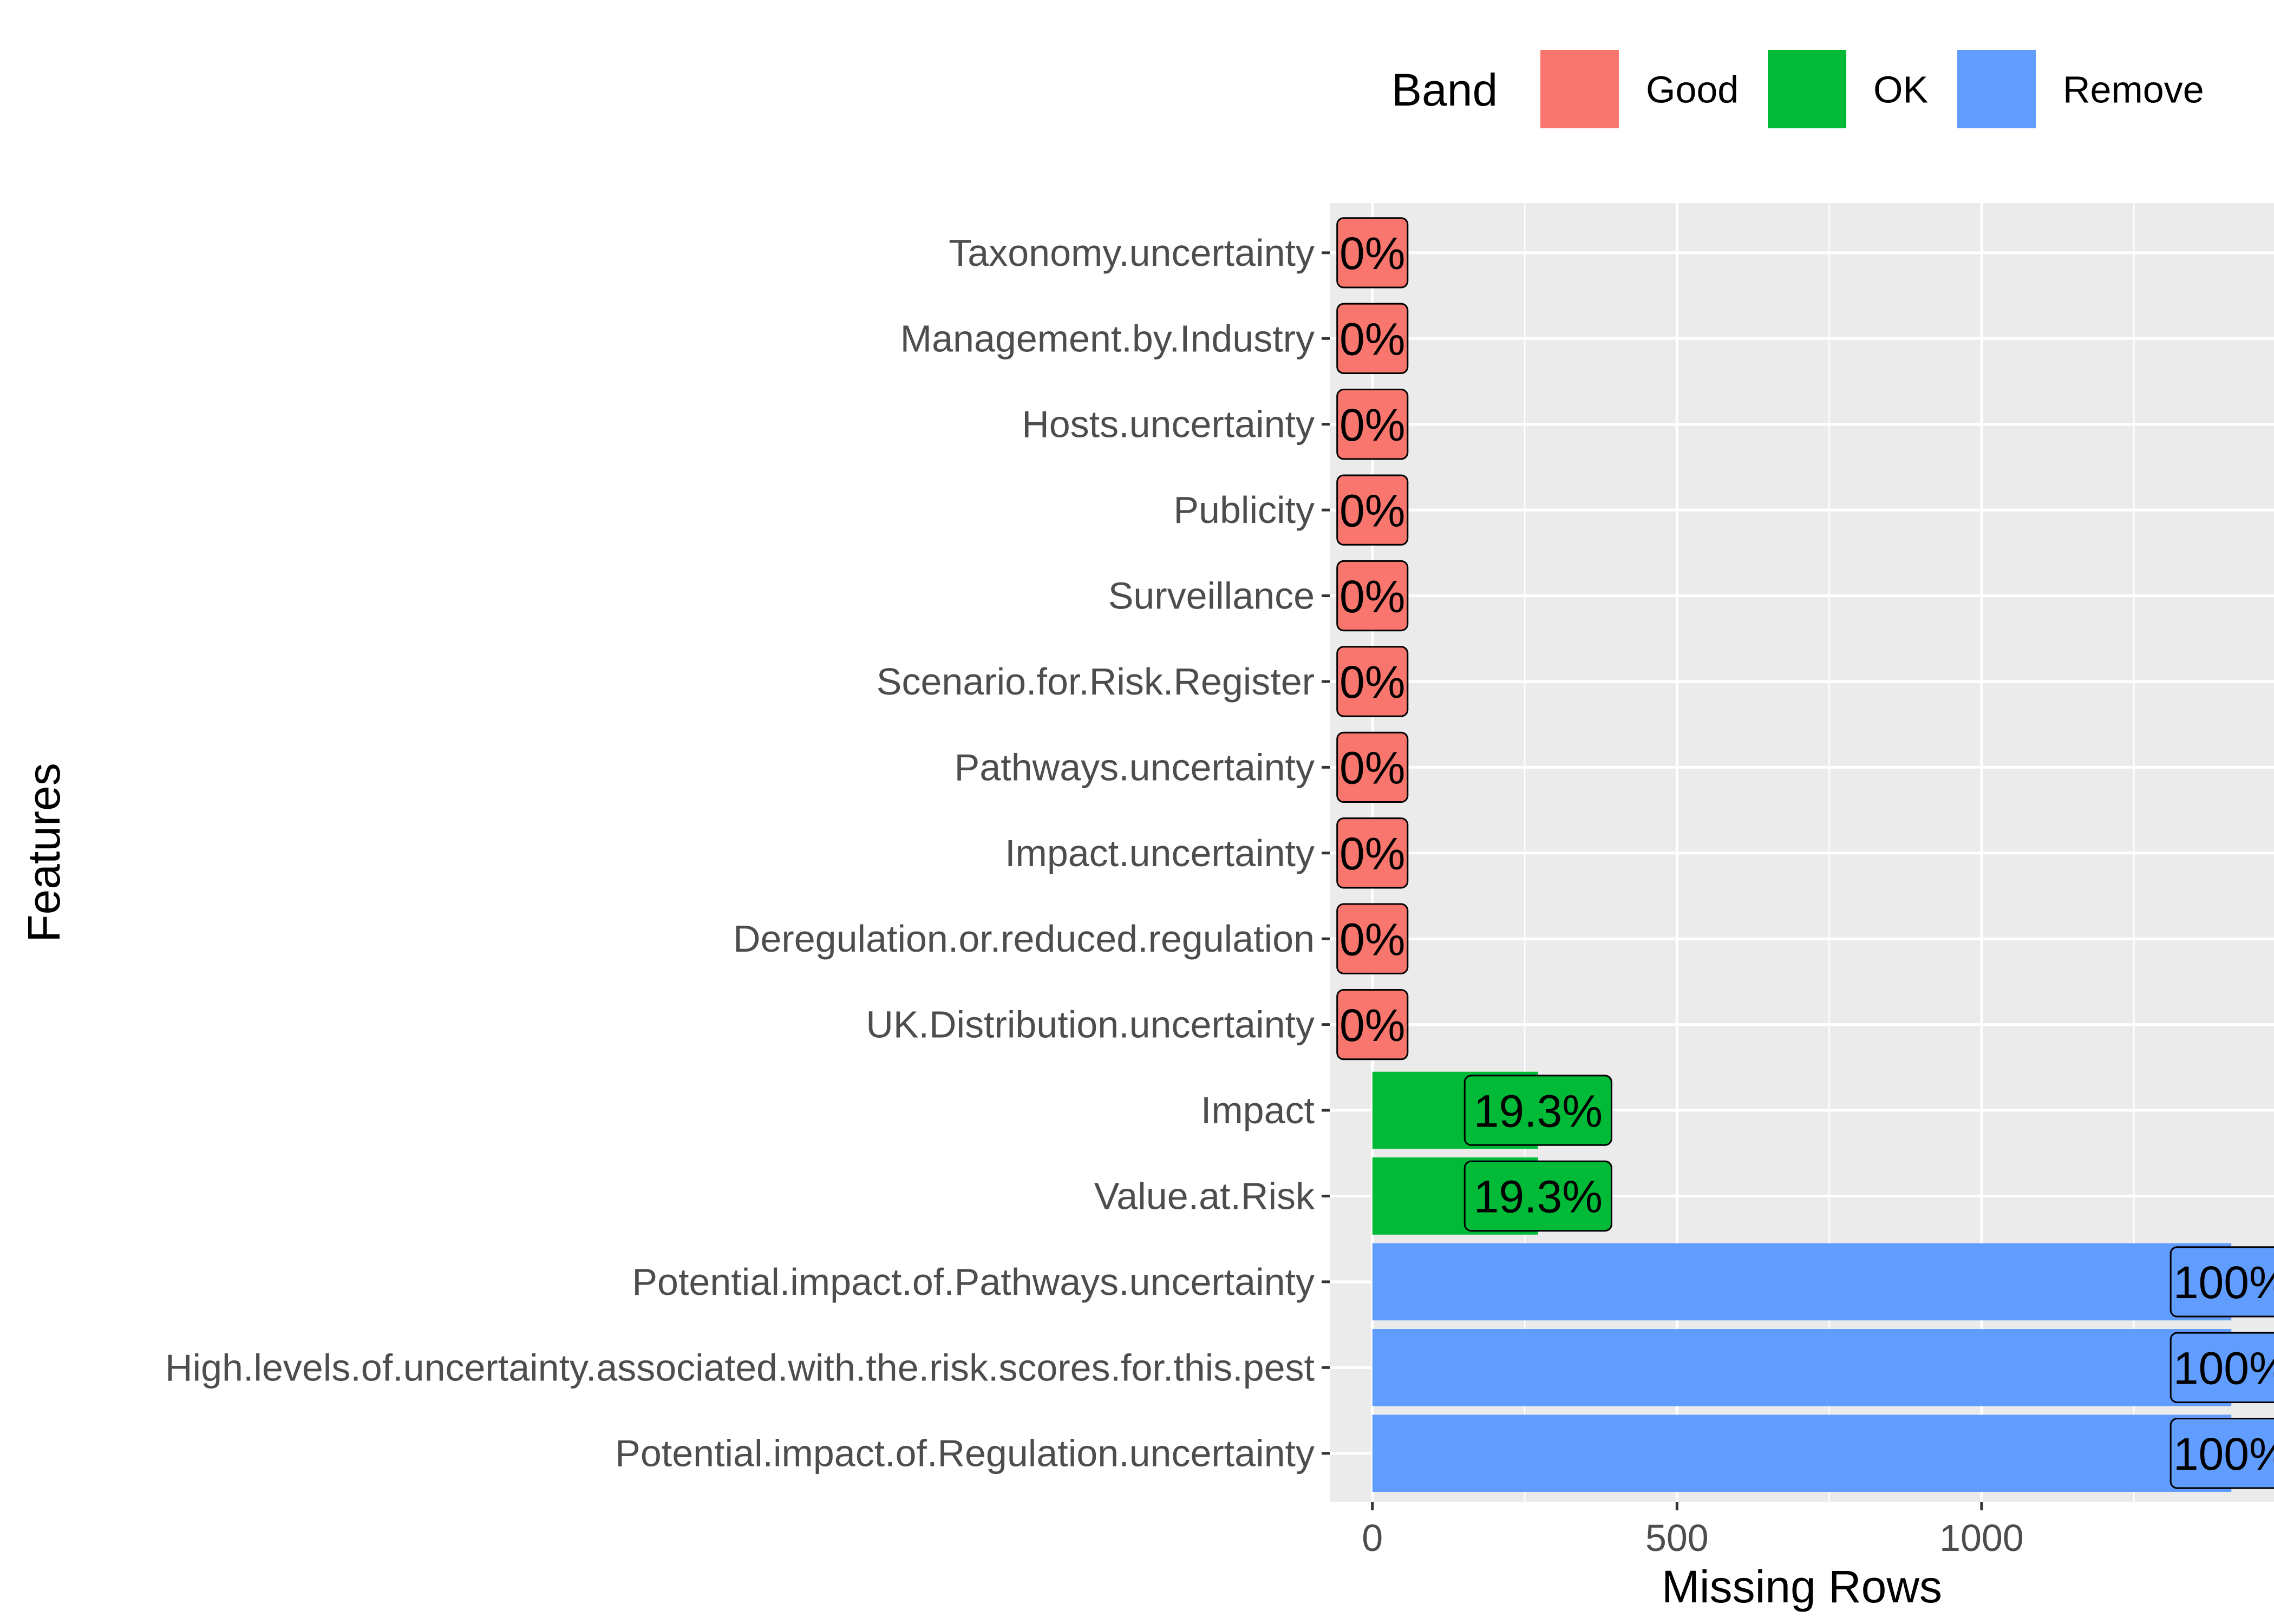 This screenshot has height=1624, width=2274. Describe the element at coordinates (1212, 596) in the screenshot. I see `y-tick-label: Surveillance` at that location.